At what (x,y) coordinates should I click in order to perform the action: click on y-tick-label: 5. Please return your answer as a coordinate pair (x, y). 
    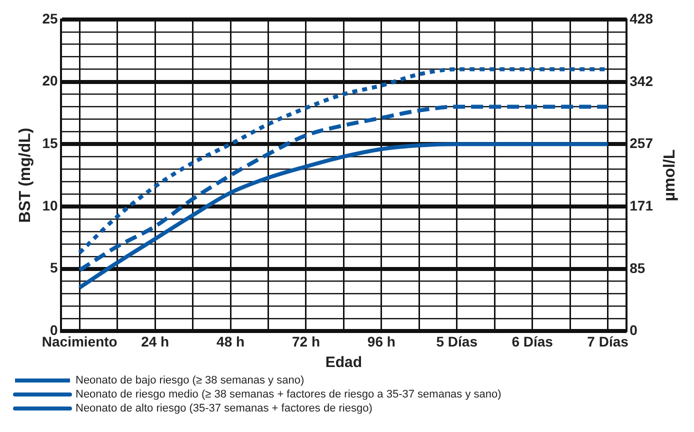
    Looking at the image, I should click on (54, 268).